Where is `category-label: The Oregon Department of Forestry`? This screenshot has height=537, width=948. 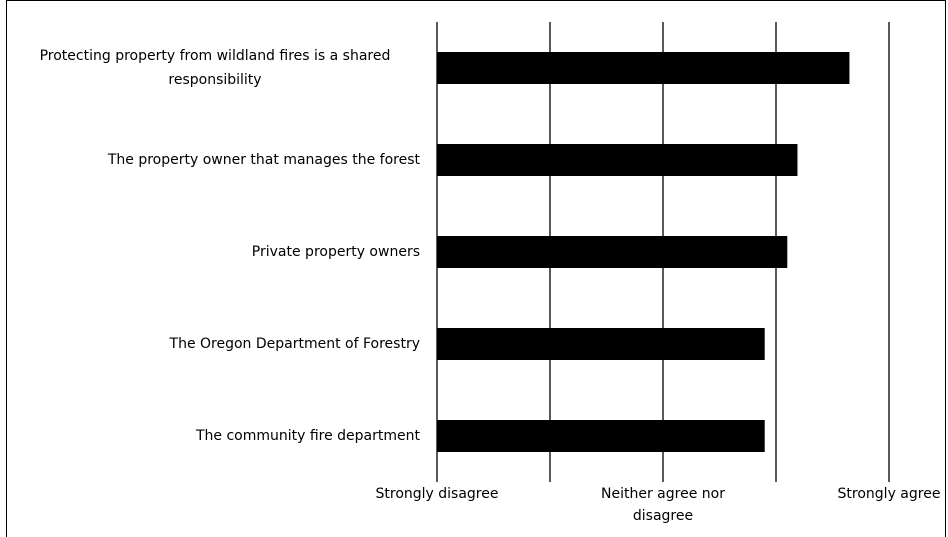
category-label: The Oregon Department of Forestry is located at coordinates (295, 344).